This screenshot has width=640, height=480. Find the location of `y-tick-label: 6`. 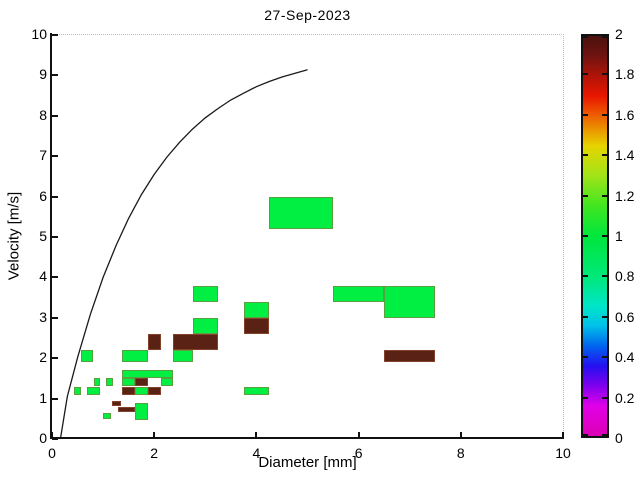

y-tick-label: 6 is located at coordinates (43, 195).